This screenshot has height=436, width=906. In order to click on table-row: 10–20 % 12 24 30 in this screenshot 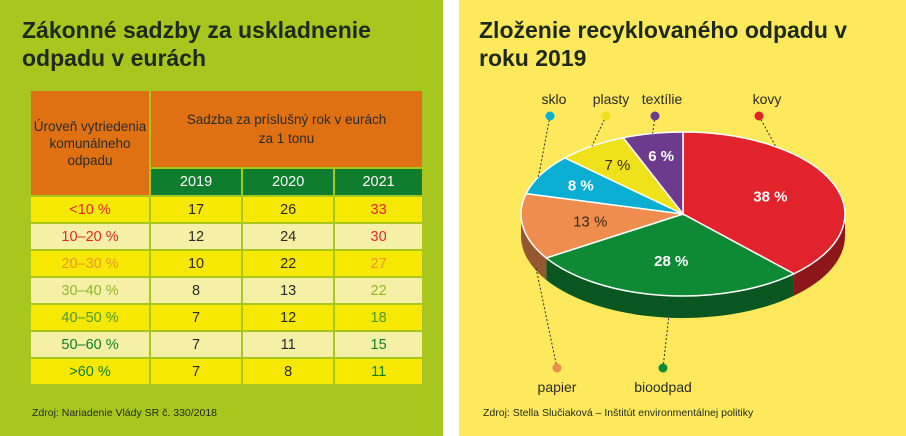, I will do `click(226, 237)`.